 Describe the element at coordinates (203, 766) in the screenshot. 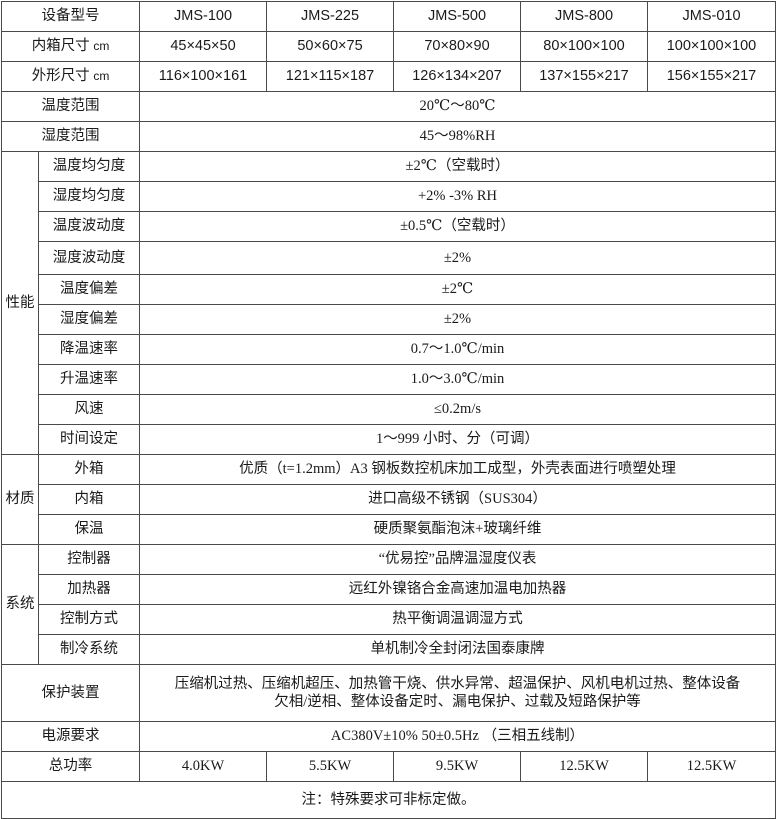

I see `total-power-cell-1: 4.0KW` at that location.